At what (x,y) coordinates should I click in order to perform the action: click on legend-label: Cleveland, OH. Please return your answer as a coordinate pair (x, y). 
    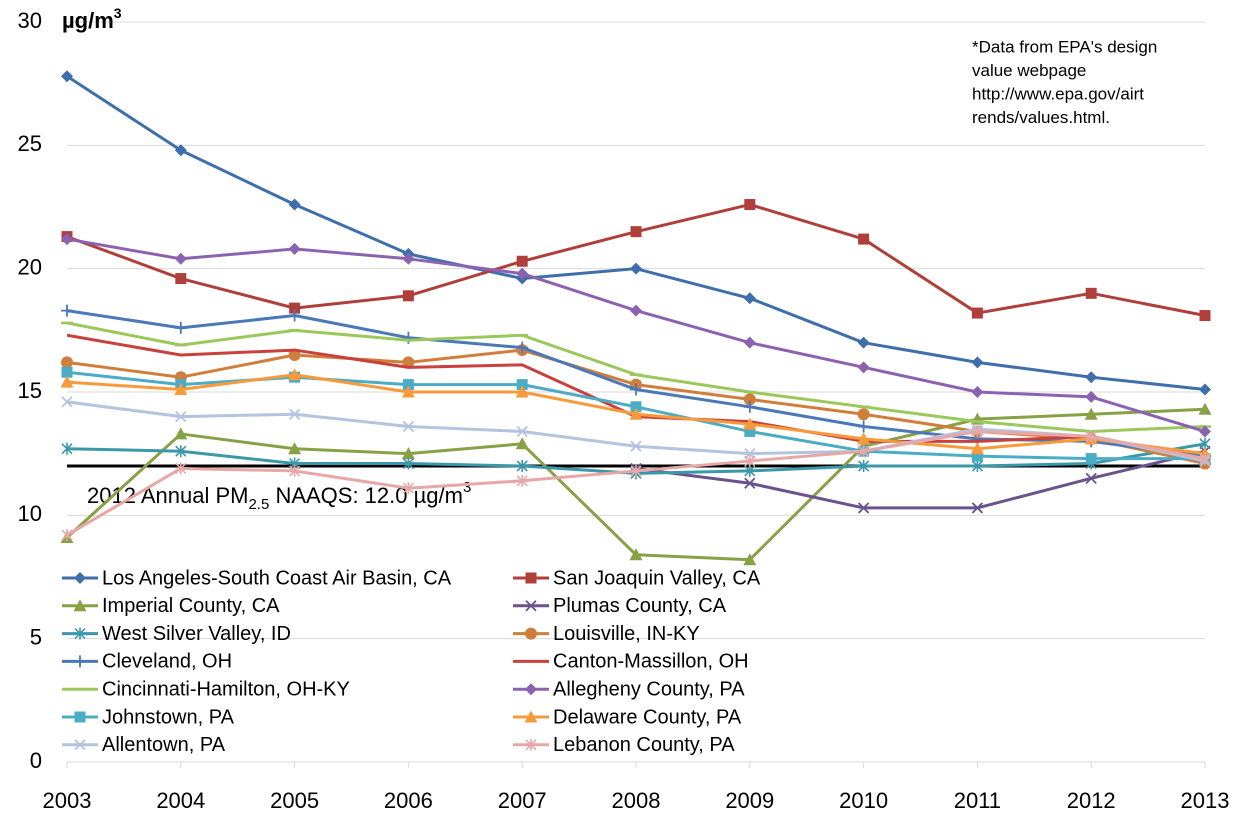
    Looking at the image, I should click on (167, 662).